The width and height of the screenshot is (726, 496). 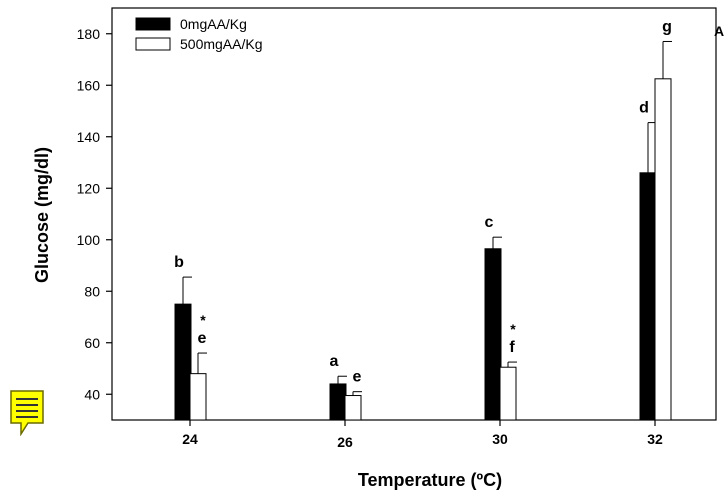 What do you see at coordinates (655, 439) in the screenshot?
I see `x-tick-label: 32` at bounding box center [655, 439].